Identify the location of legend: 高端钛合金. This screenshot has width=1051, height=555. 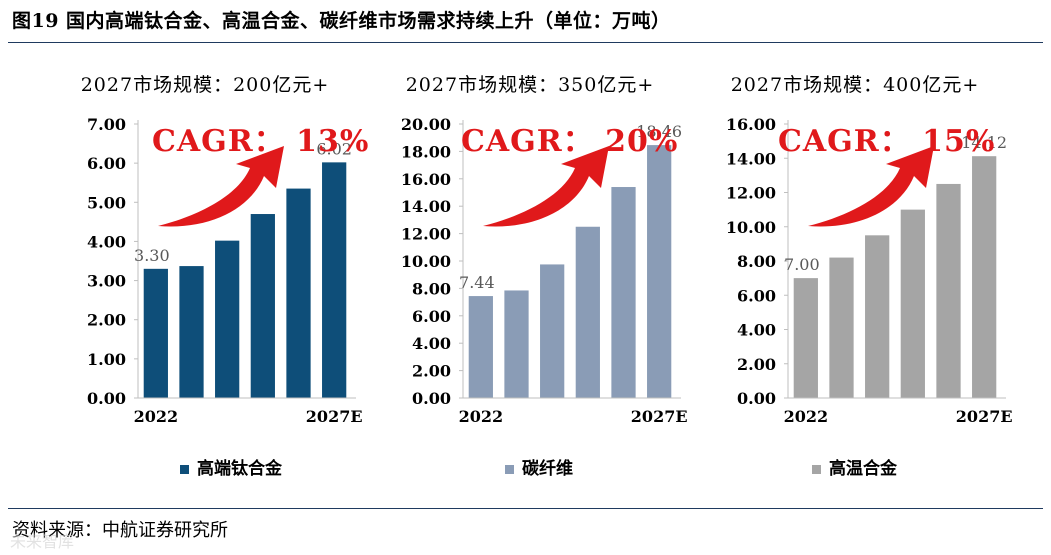
(231, 466).